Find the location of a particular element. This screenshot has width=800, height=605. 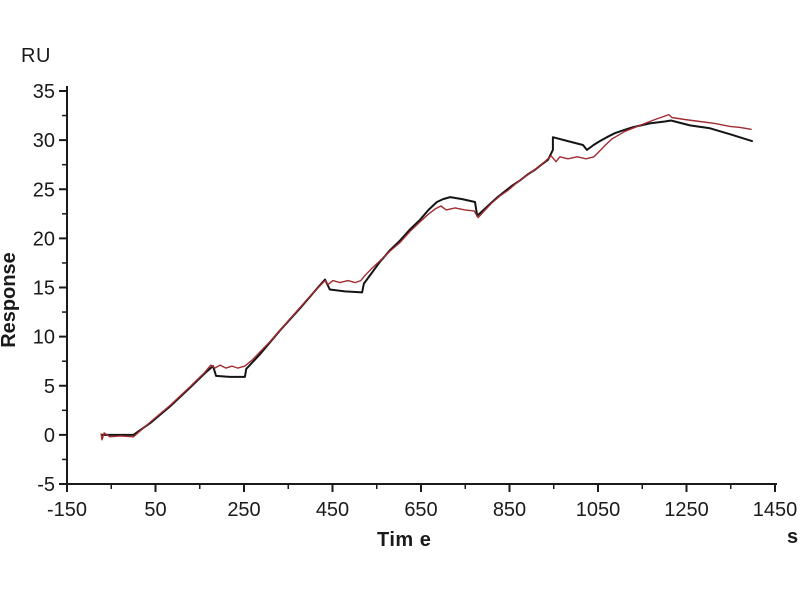

y-tick-label: 5 is located at coordinates (49, 387).